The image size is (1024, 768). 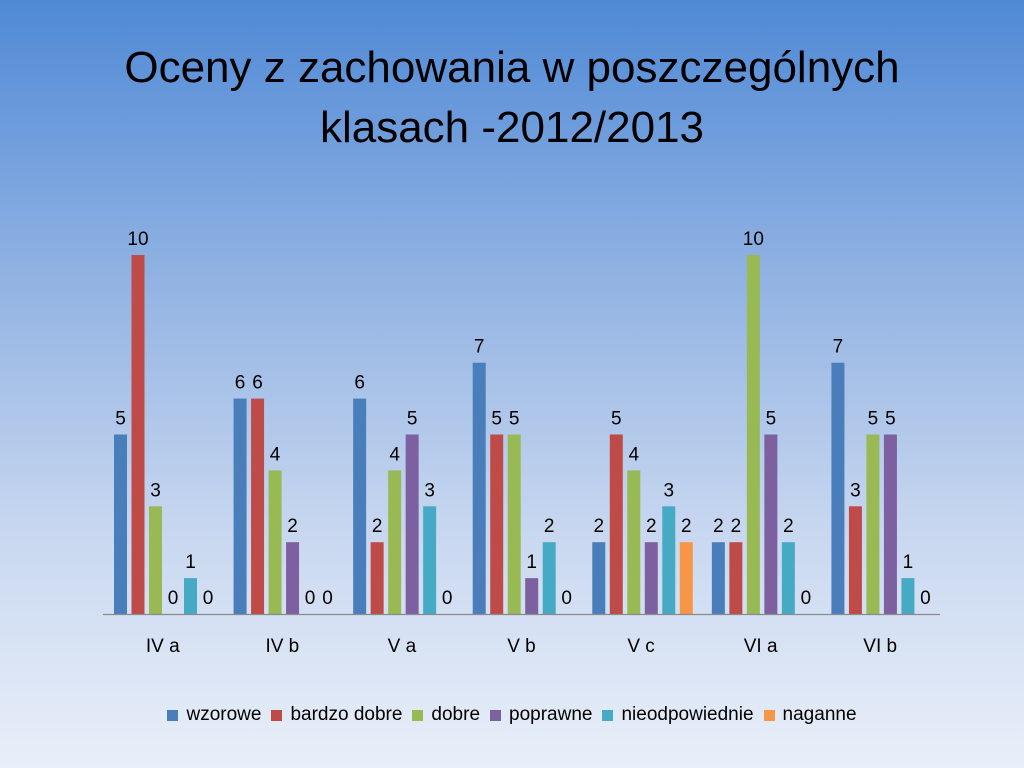 What do you see at coordinates (497, 524) in the screenshot?
I see `bar-v-b-bardzo-dobre` at bounding box center [497, 524].